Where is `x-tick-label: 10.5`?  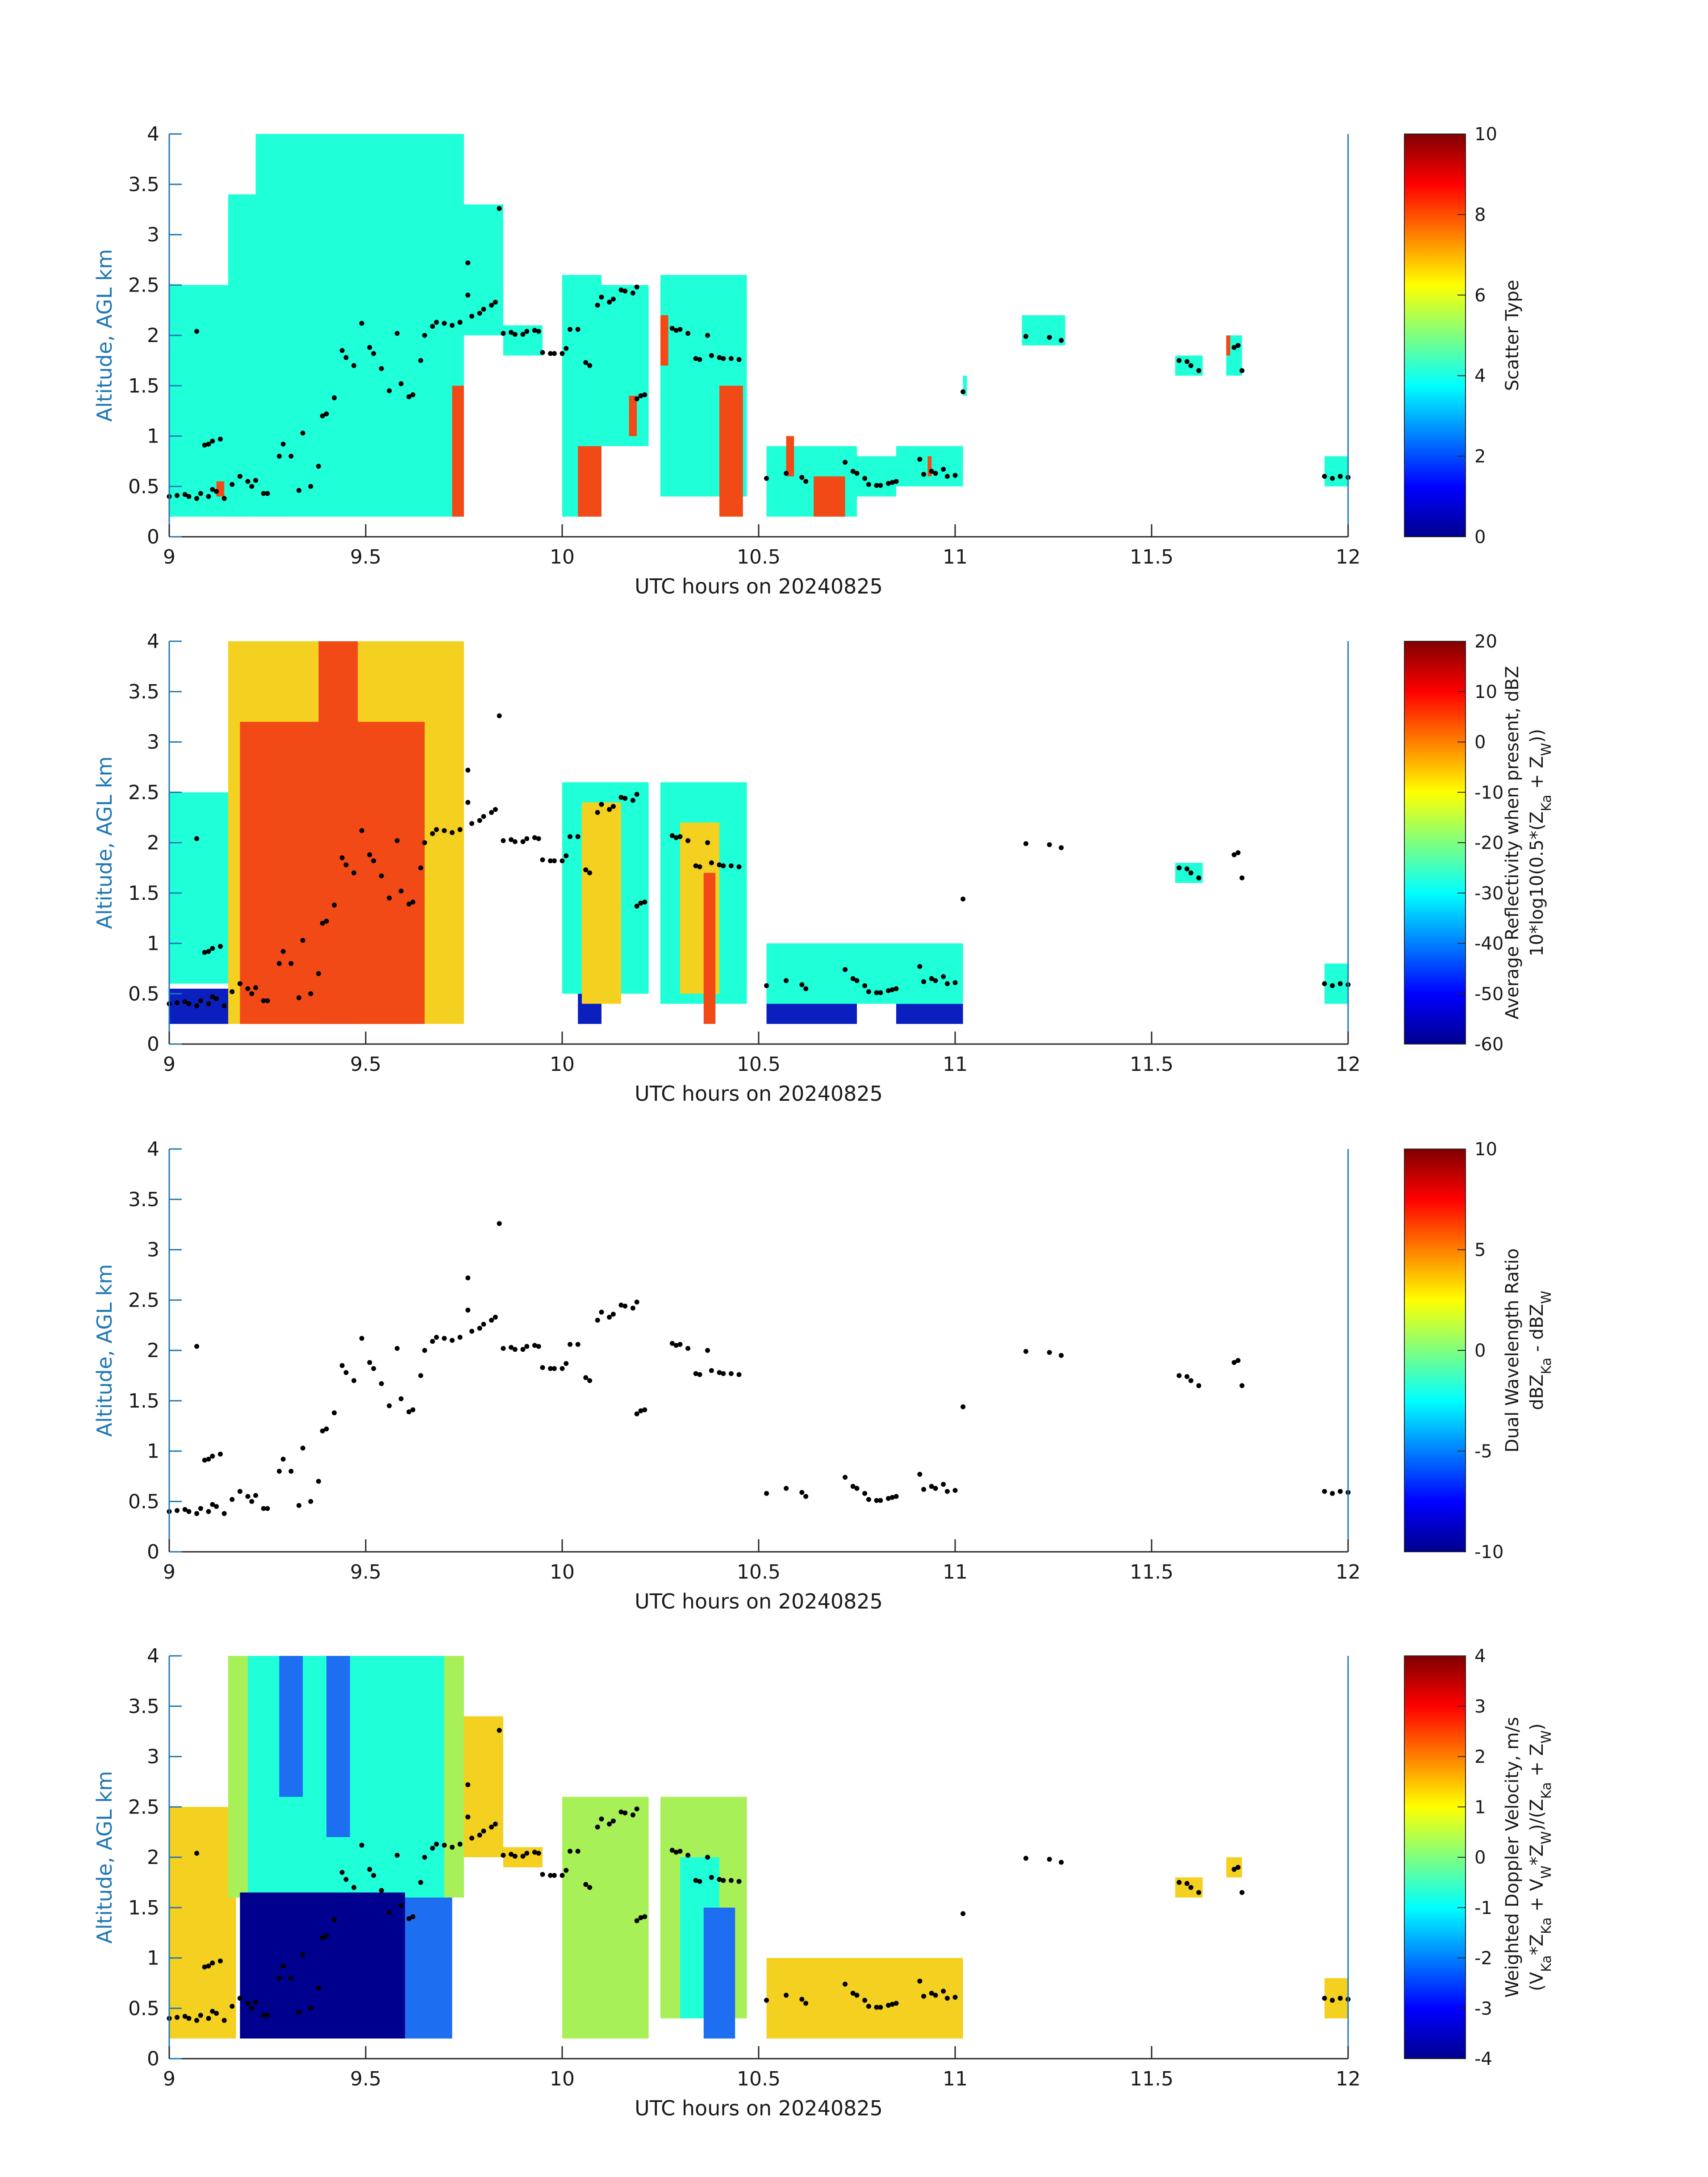 x-tick-label: 10.5 is located at coordinates (759, 1572).